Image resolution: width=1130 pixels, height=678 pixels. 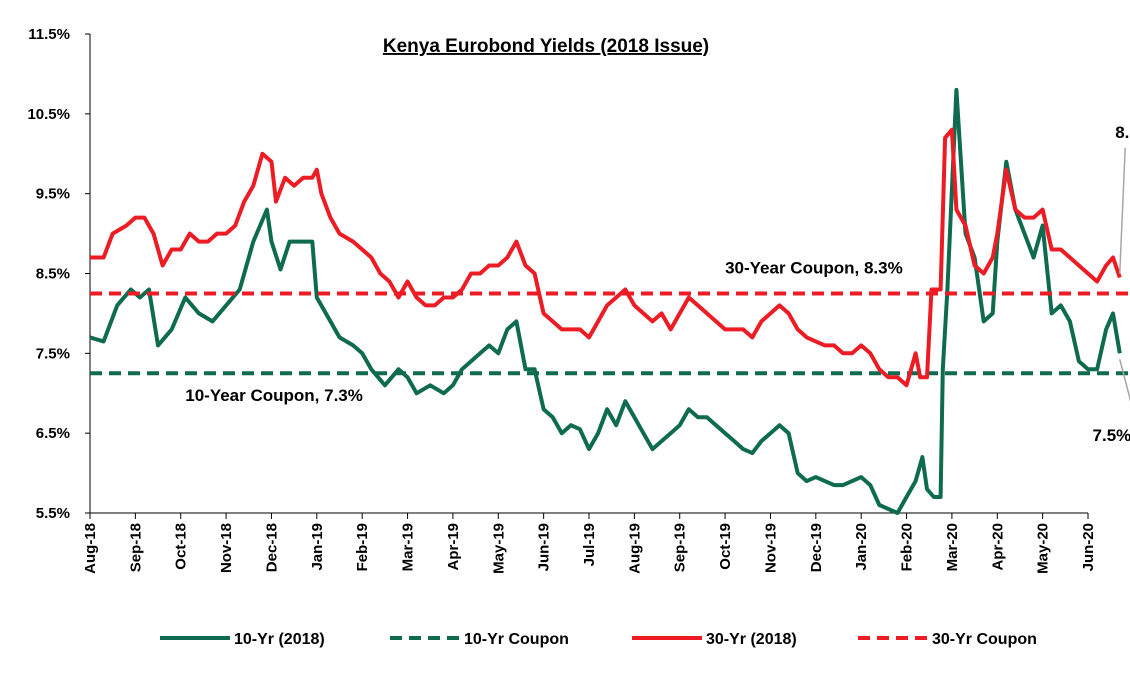 What do you see at coordinates (997, 547) in the screenshot?
I see `x-tick-label: Apr-20` at bounding box center [997, 547].